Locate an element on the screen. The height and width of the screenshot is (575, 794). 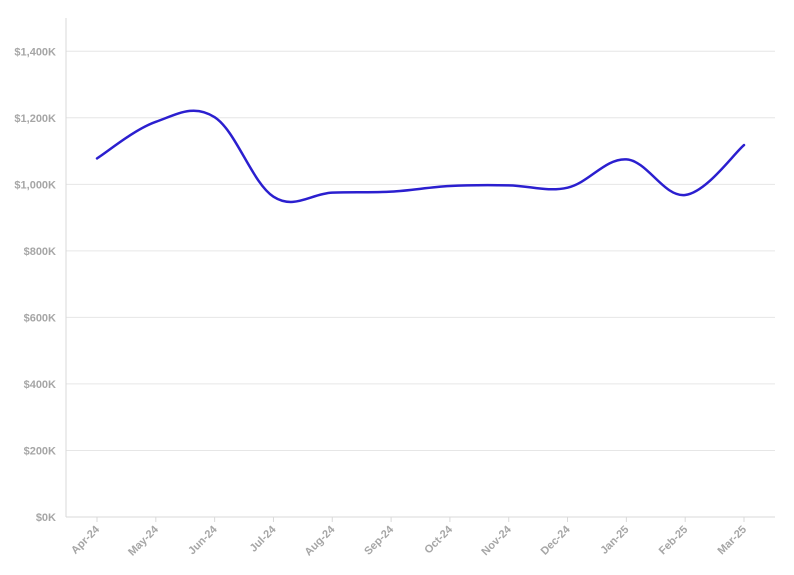
x-tick-label: Apr-24 is located at coordinates (86, 540).